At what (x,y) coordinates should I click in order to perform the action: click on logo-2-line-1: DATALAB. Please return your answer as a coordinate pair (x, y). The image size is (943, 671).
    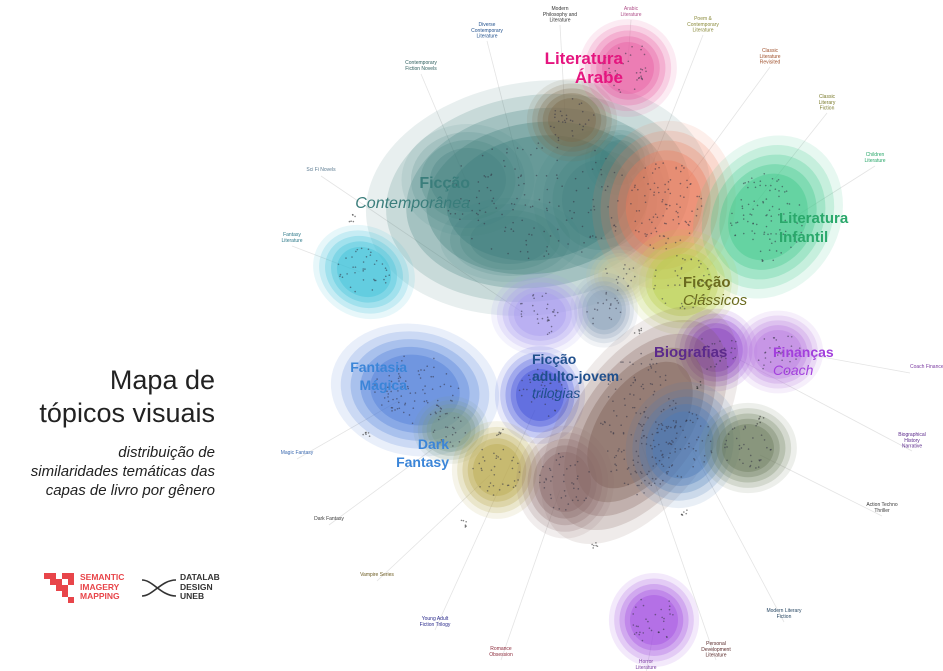
    Looking at the image, I should click on (200, 577).